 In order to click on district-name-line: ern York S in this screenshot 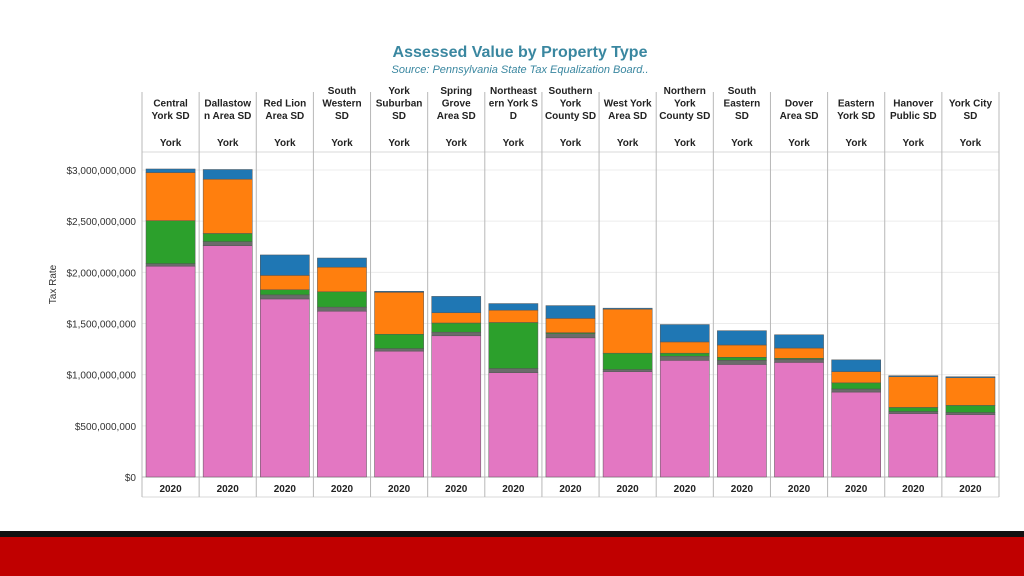, I will do `click(513, 104)`.